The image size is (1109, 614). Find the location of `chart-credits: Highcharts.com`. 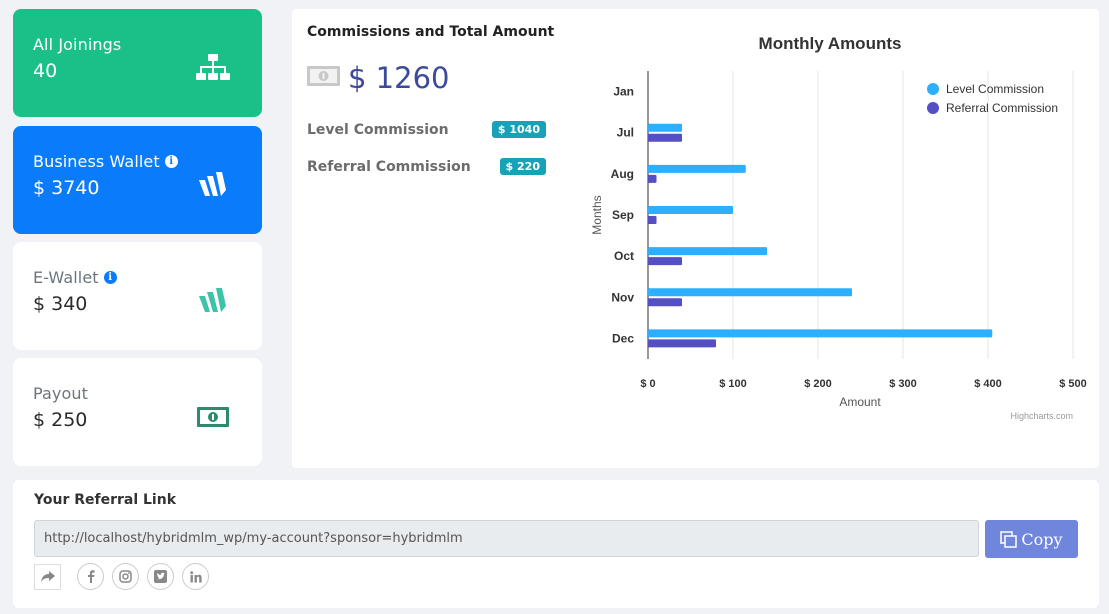

chart-credits: Highcharts.com is located at coordinates (1041, 416).